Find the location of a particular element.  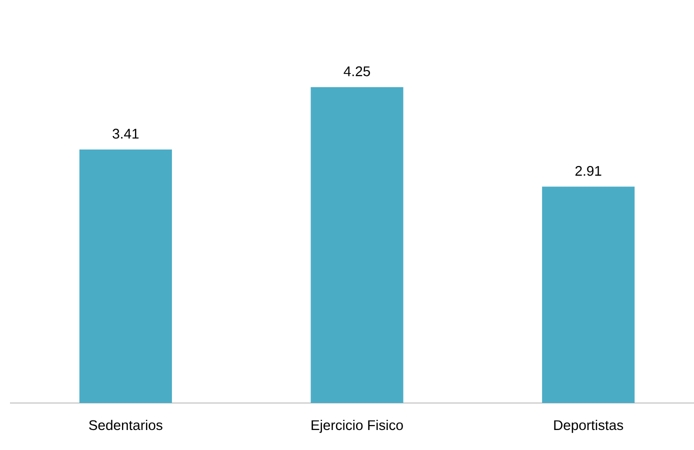

x-tick-label: Sedentarios is located at coordinates (125, 425).